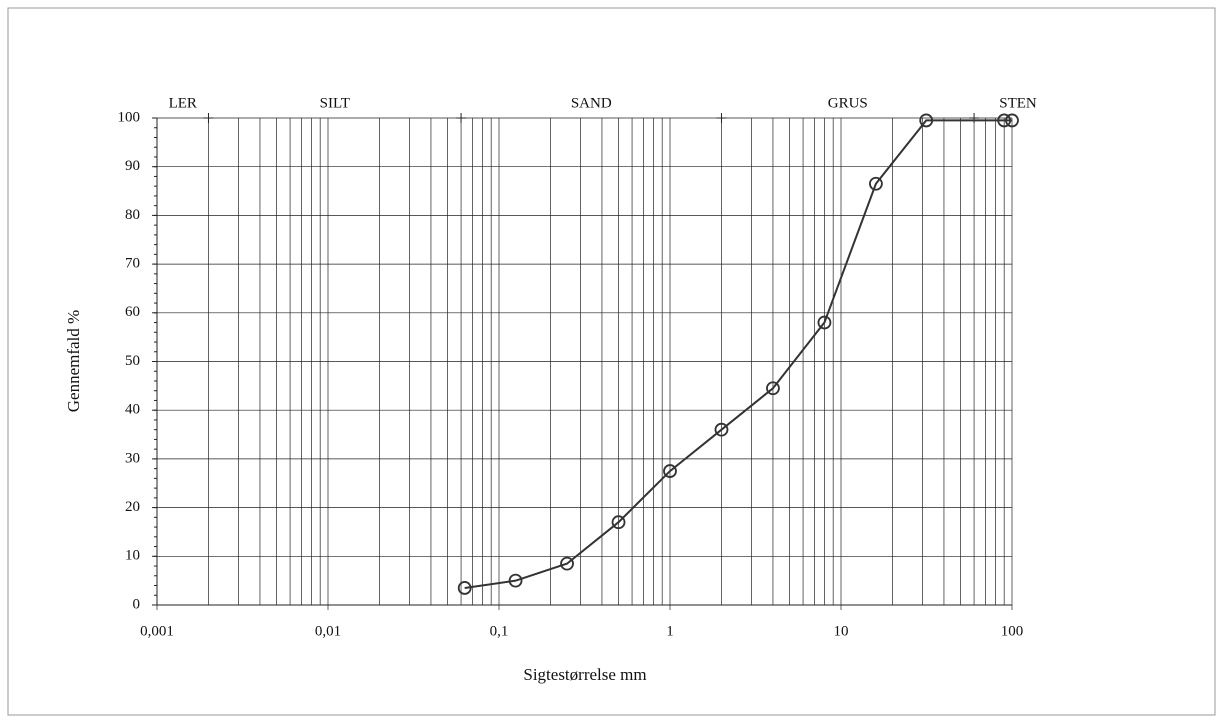 This screenshot has width=1225, height=725. I want to click on y-axis-title: Gennemfald %, so click(73, 361).